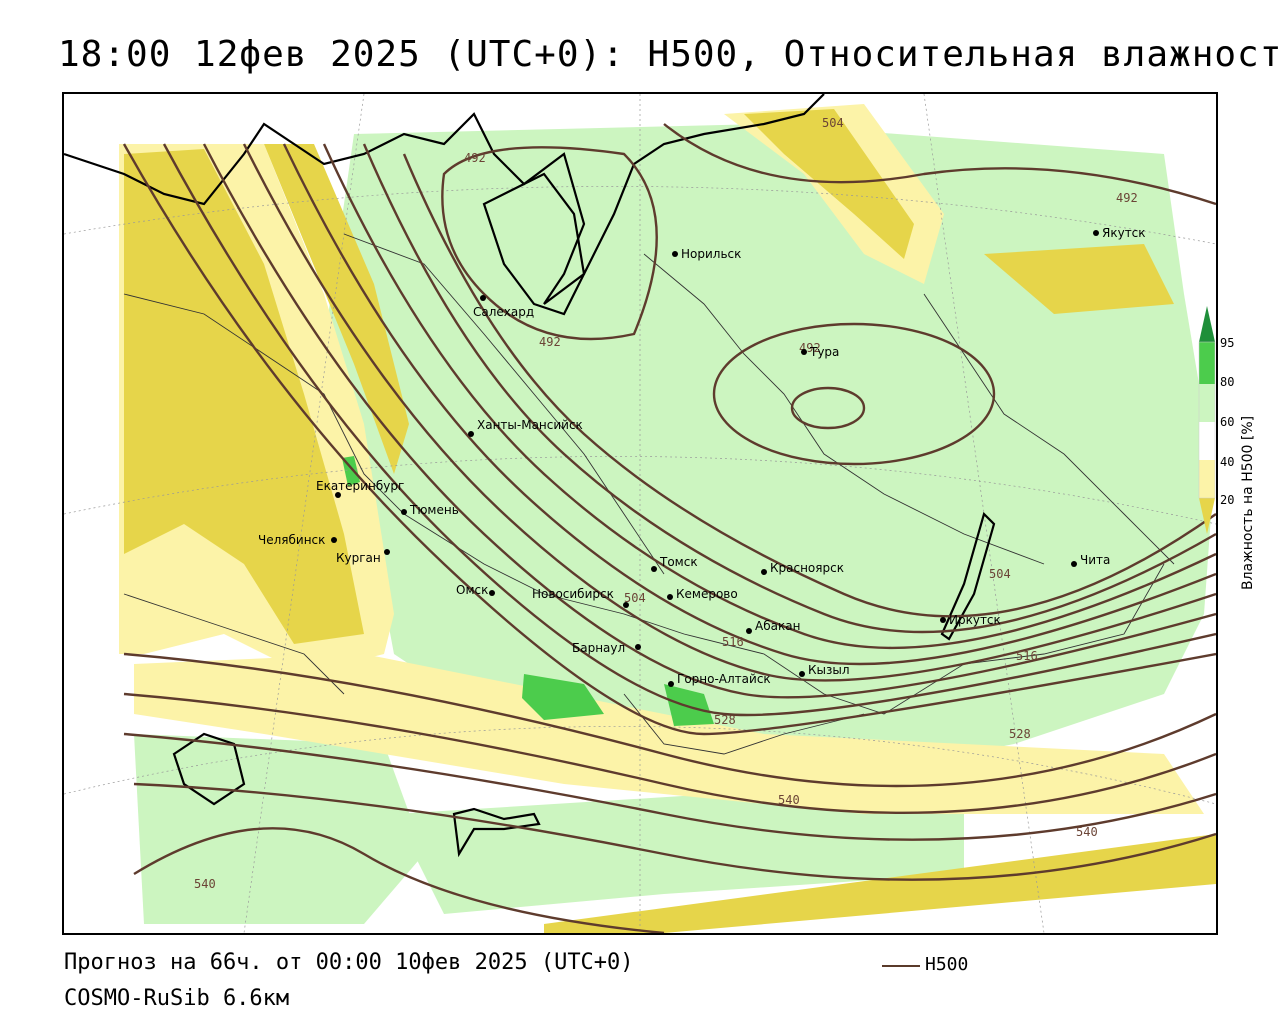  I want to click on colorbar-tick: 20, so click(1227, 500).